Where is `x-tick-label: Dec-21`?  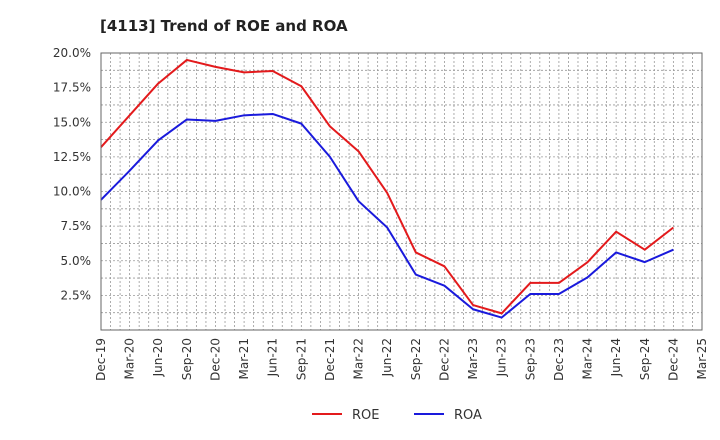
x-tick-label: Dec-21 is located at coordinates (330, 359).